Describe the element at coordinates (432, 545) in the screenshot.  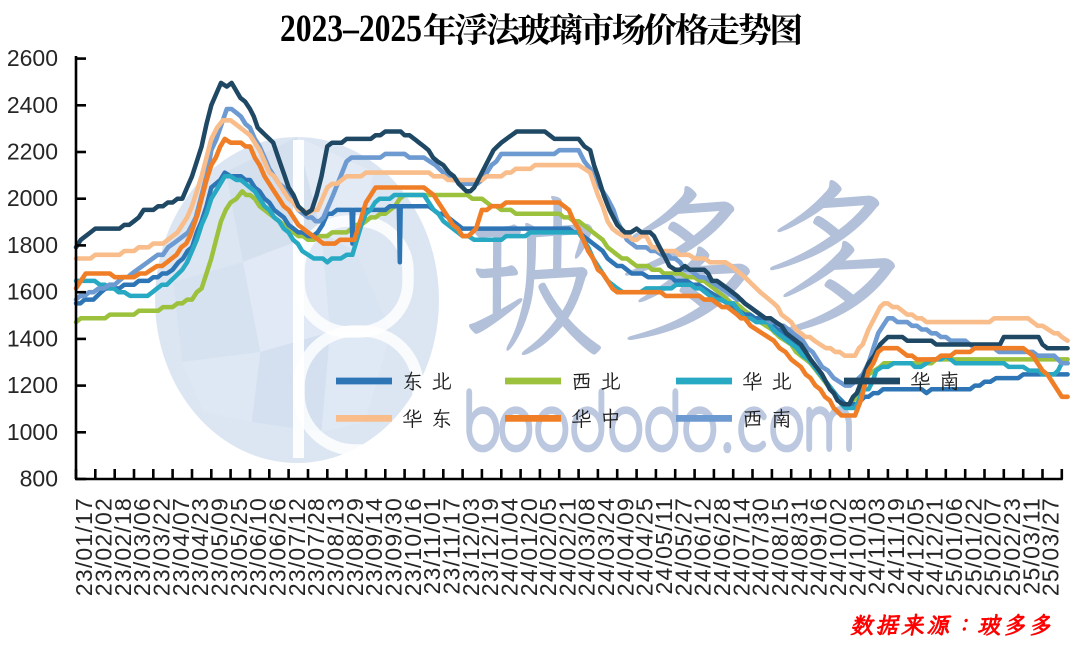
I see `svg-text: 23/11/01` at that location.